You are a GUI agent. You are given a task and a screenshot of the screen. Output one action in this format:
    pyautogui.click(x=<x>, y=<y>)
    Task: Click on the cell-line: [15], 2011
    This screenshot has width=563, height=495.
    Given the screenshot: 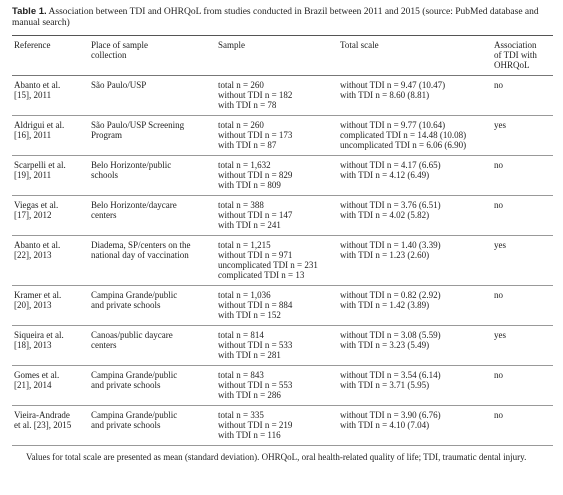 What is the action you would take?
    pyautogui.click(x=33, y=95)
    